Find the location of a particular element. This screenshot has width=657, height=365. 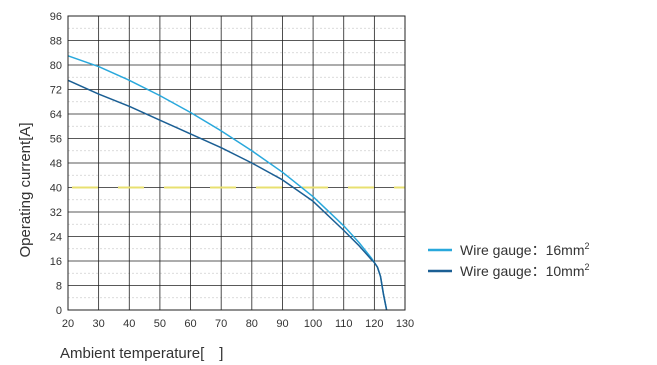

x-tick-labels: 20 30 40 50 60 70 80 90 100 110 120 130 is located at coordinates (238, 324).